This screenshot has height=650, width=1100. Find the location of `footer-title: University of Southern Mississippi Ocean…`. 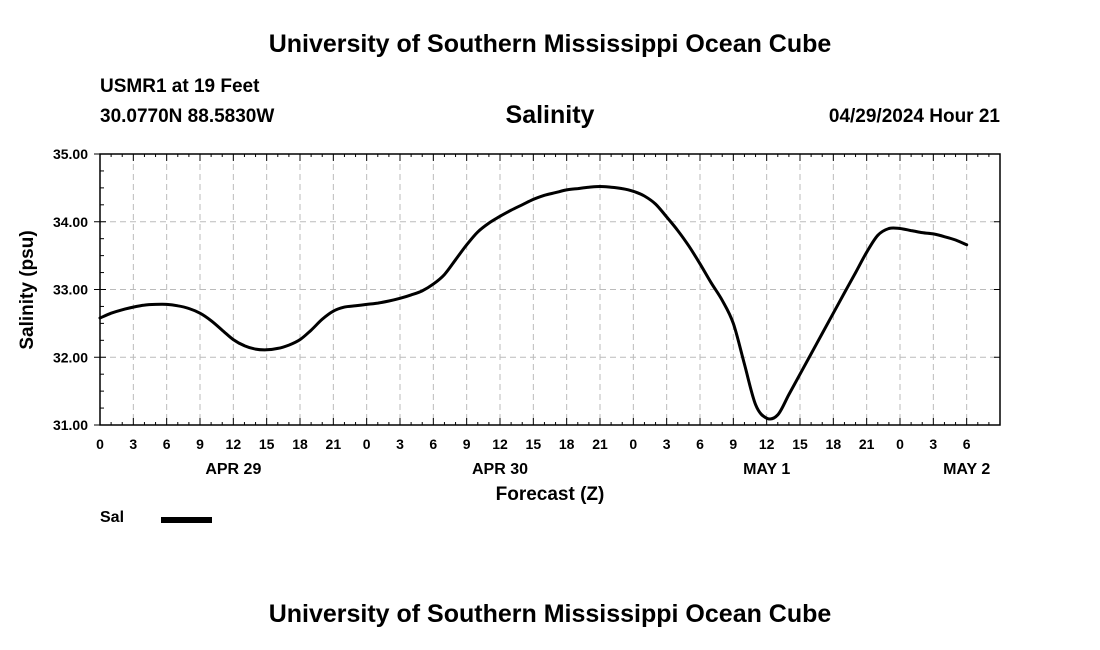

footer-title: University of Southern Mississippi Ocean… is located at coordinates (550, 614).